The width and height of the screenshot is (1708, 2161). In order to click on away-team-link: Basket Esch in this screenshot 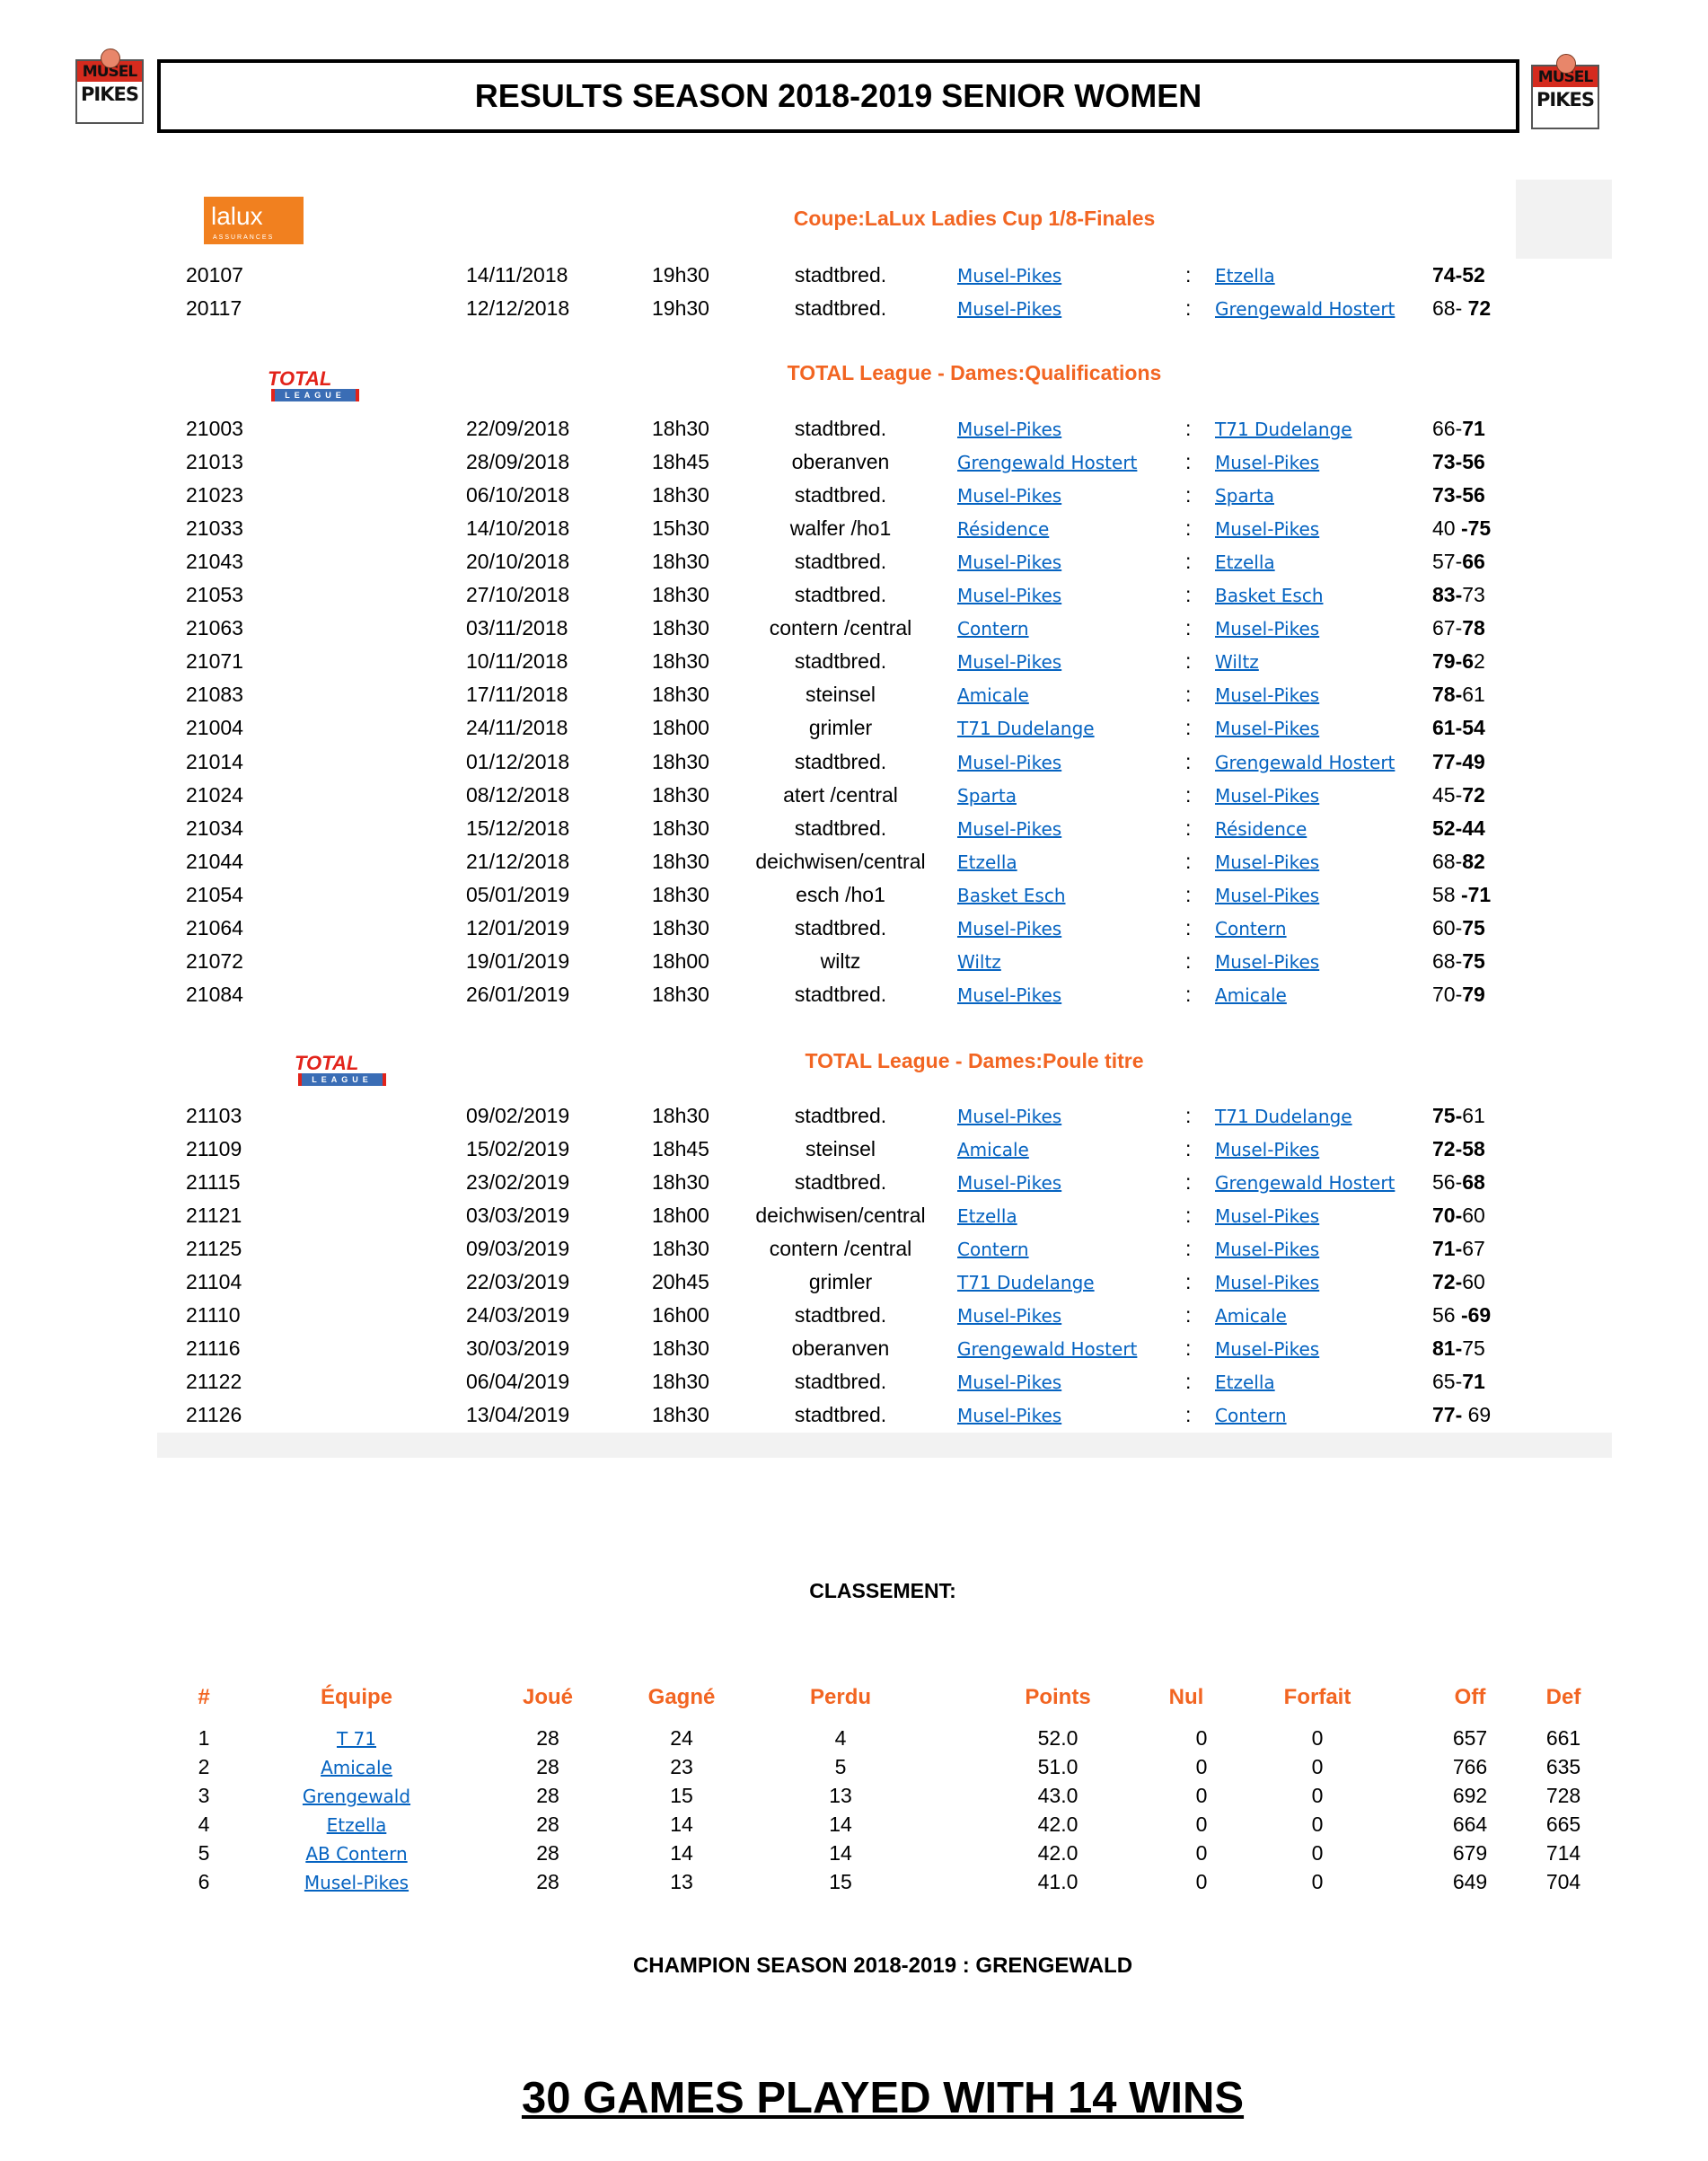, I will do `click(1269, 596)`.